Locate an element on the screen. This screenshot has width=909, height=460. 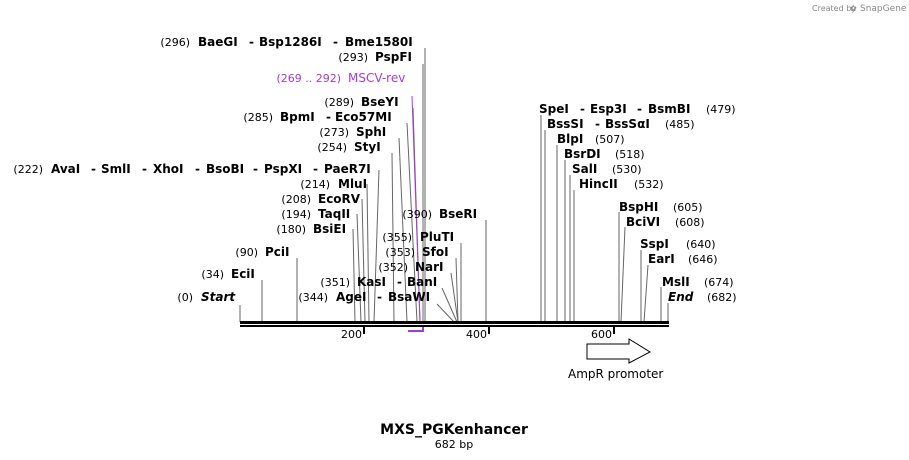
site-pos: (646) is located at coordinates (703, 259).